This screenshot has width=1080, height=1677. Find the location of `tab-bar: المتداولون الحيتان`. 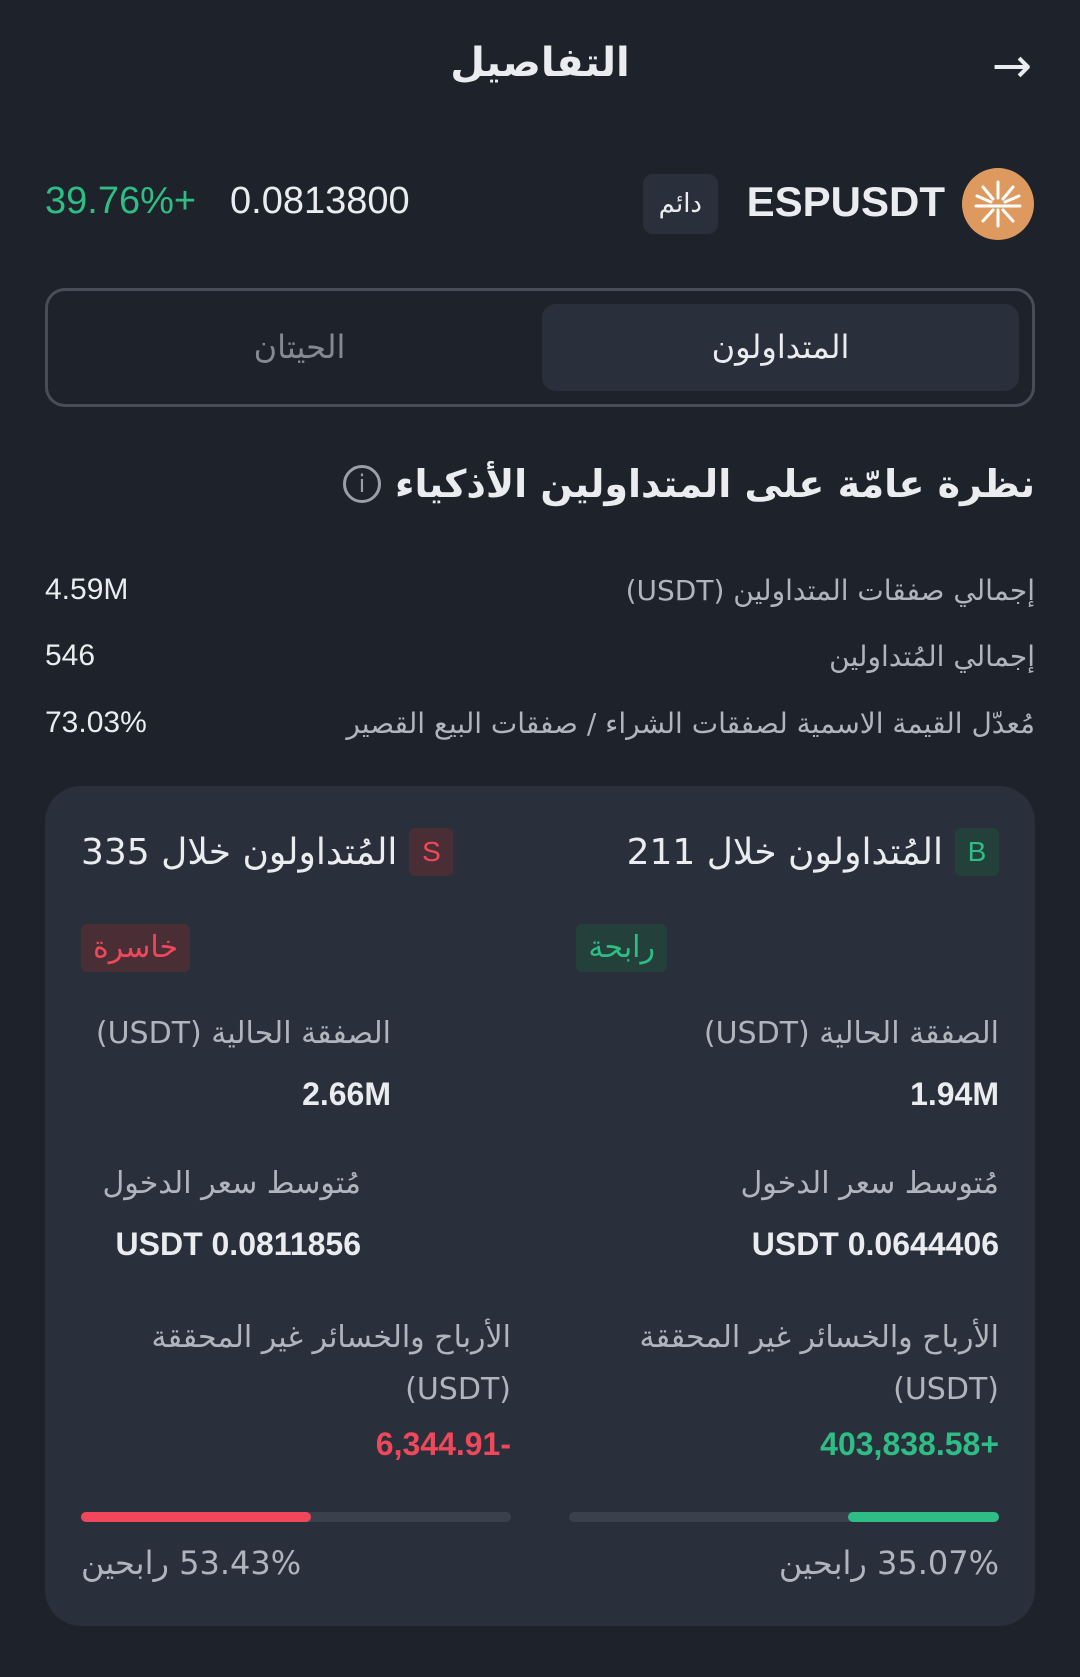

tab-bar: المتداولون الحيتان is located at coordinates (540, 347).